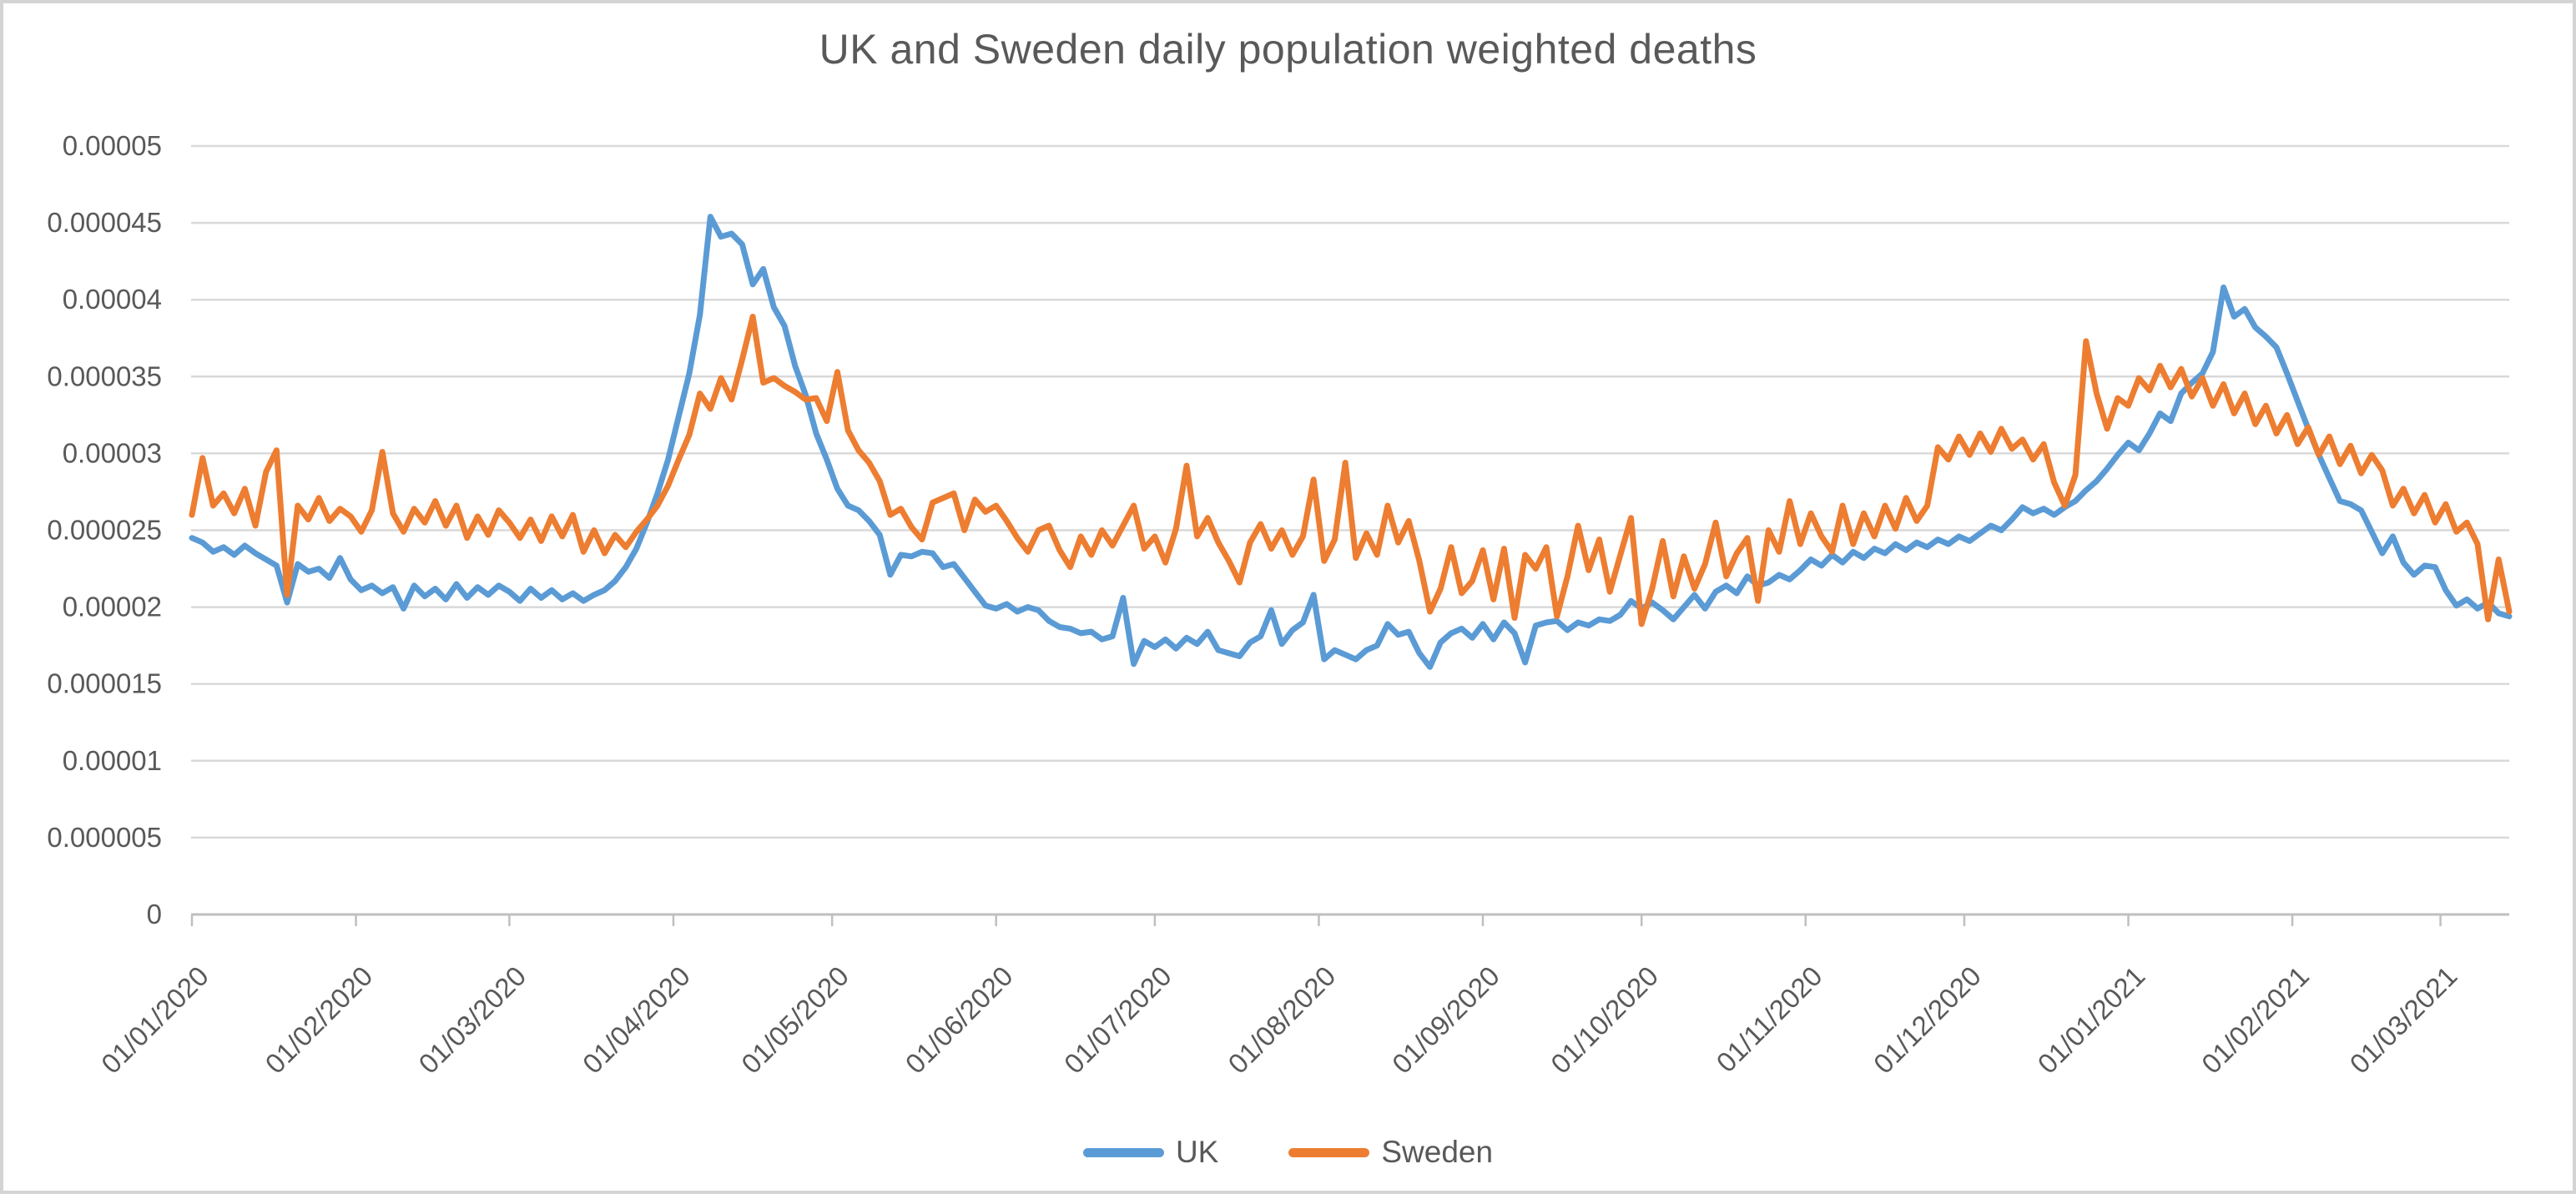 The width and height of the screenshot is (2576, 1194). I want to click on x-axis-label: 01/02/2020, so click(320, 1020).